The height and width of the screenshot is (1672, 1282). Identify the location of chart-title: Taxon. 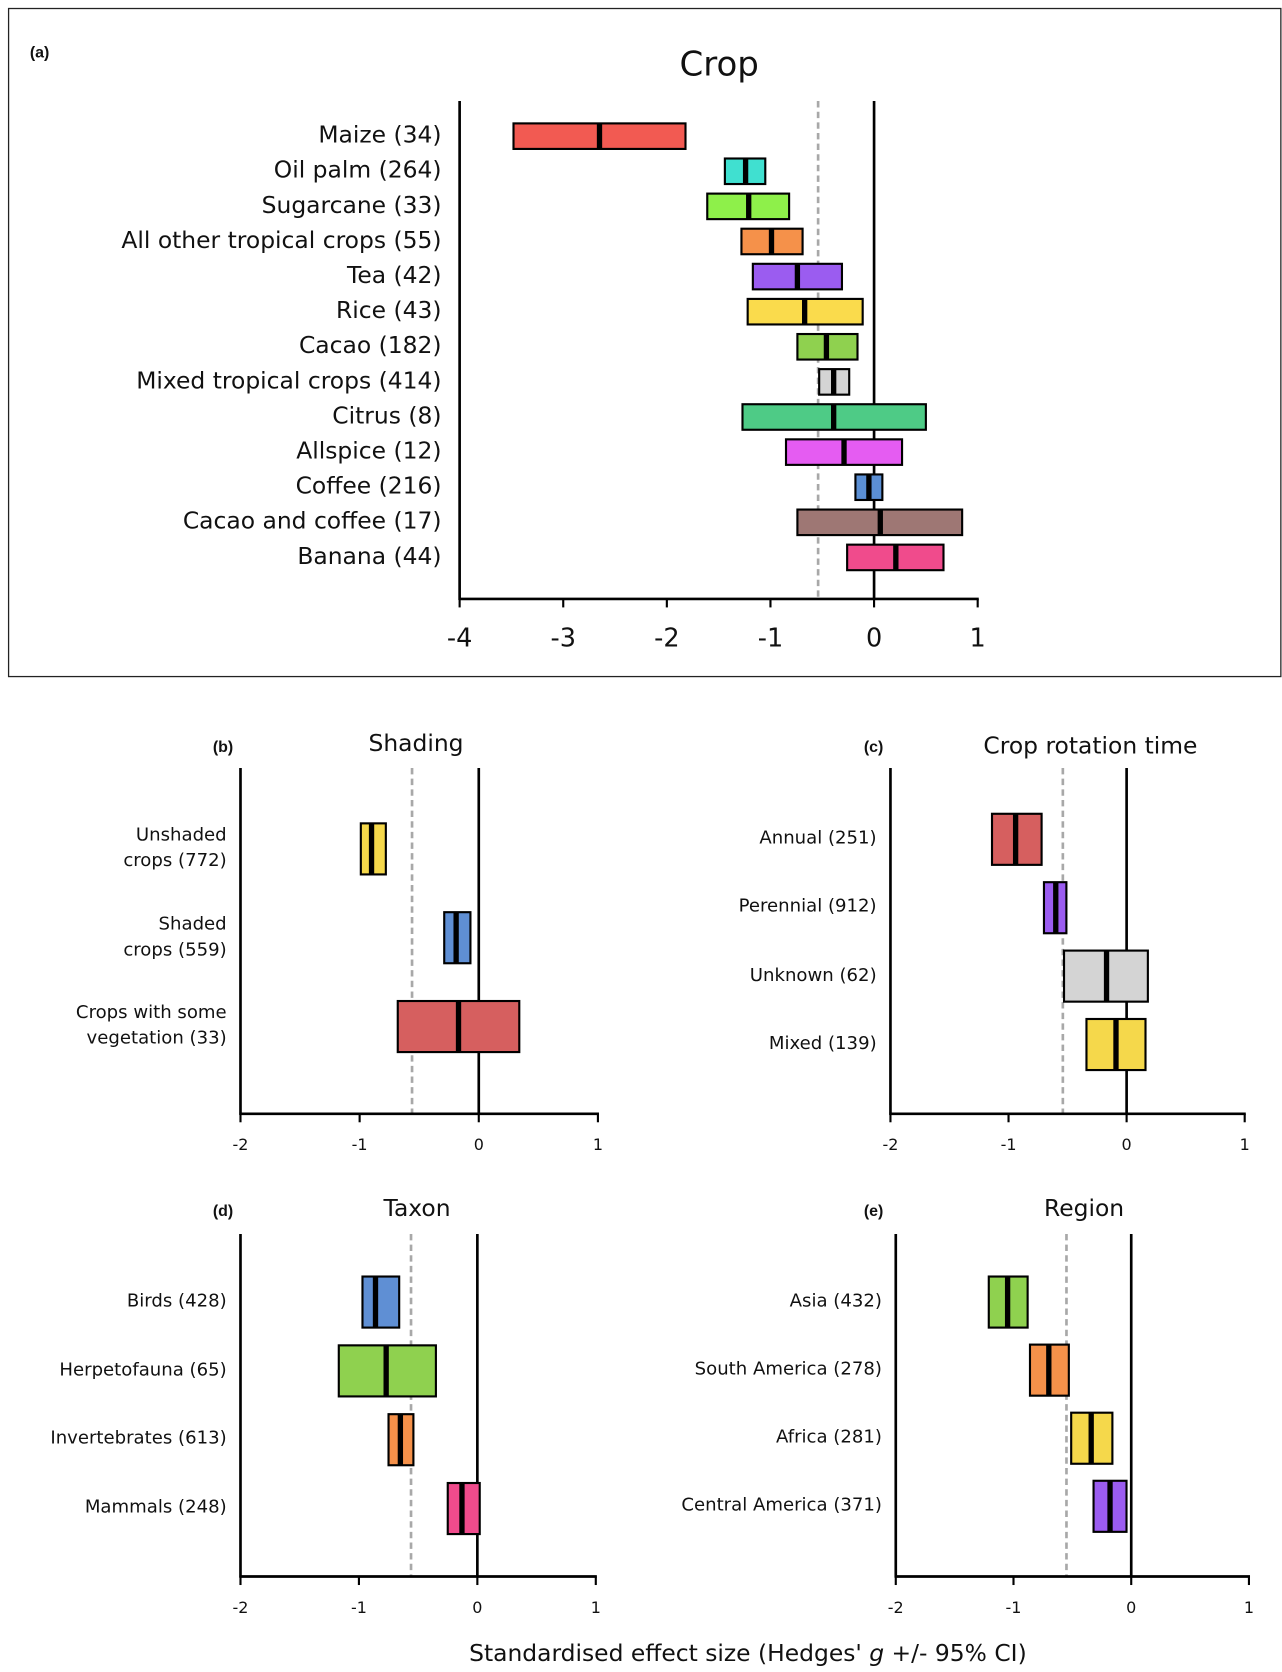
(417, 1208).